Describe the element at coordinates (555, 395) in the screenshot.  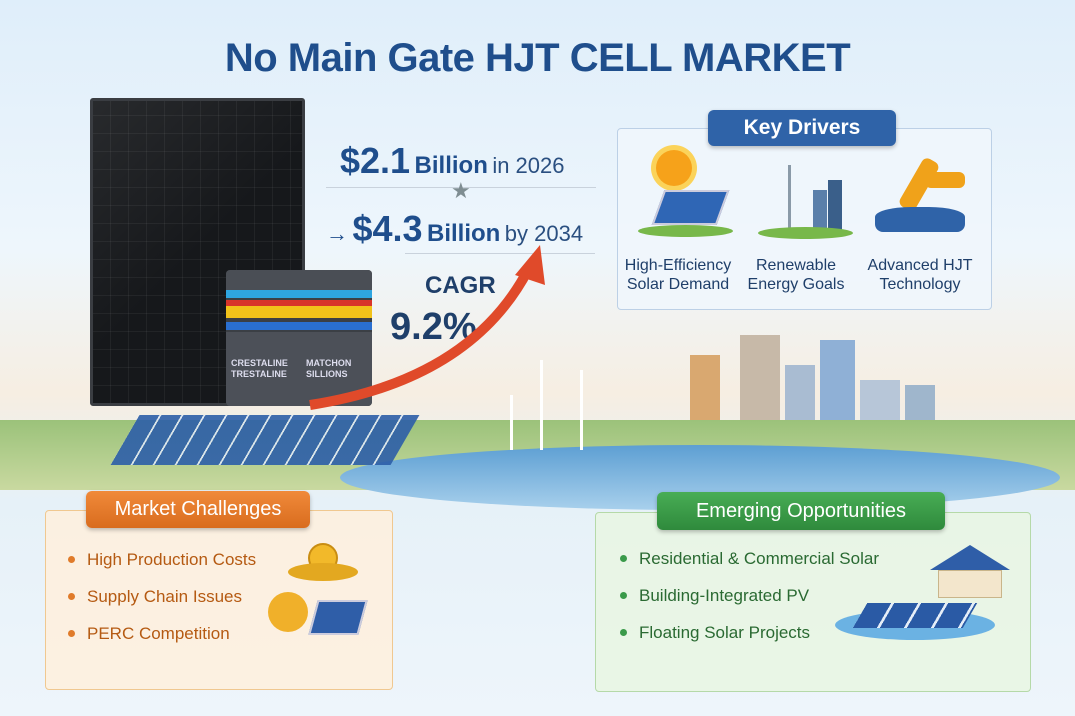
I see `wind-turbines` at that location.